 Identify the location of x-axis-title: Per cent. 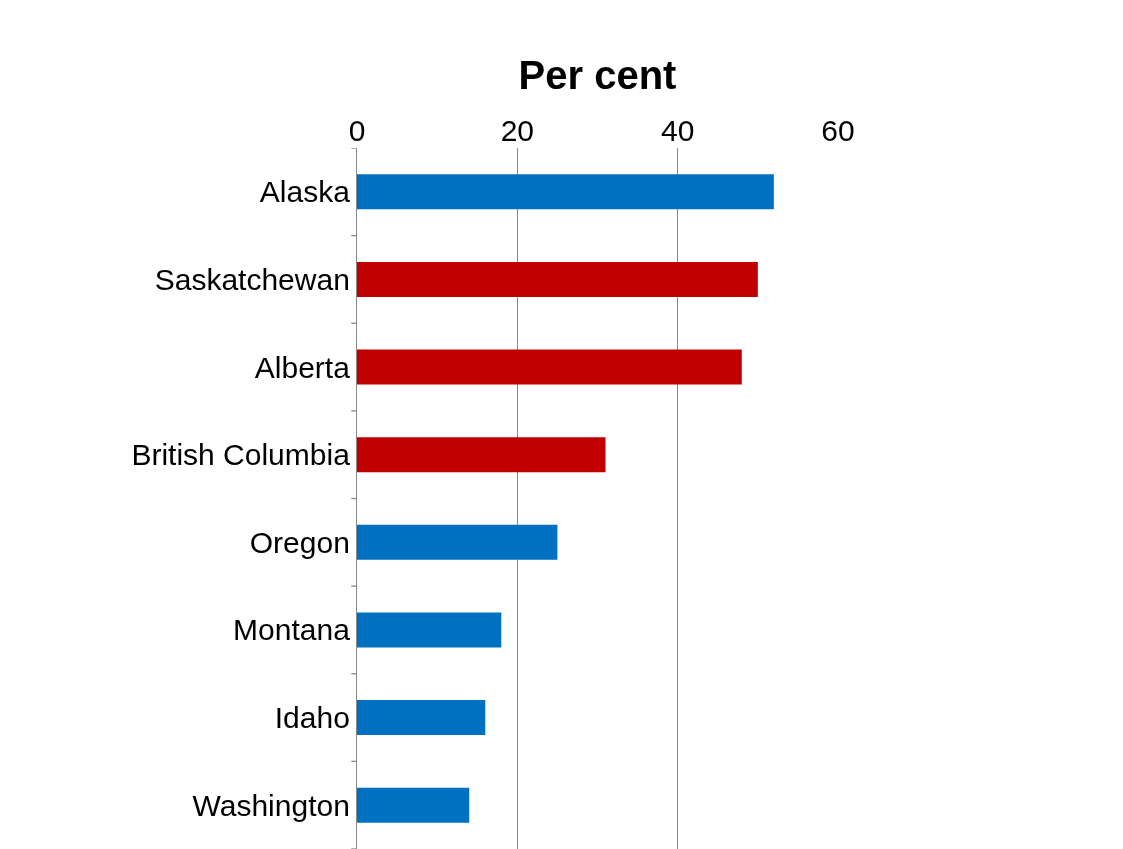
(597, 74).